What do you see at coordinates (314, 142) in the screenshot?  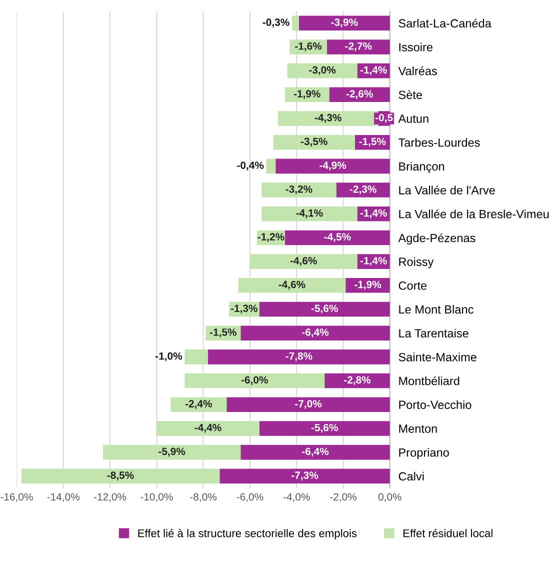 I see `data-label: -3,5%` at bounding box center [314, 142].